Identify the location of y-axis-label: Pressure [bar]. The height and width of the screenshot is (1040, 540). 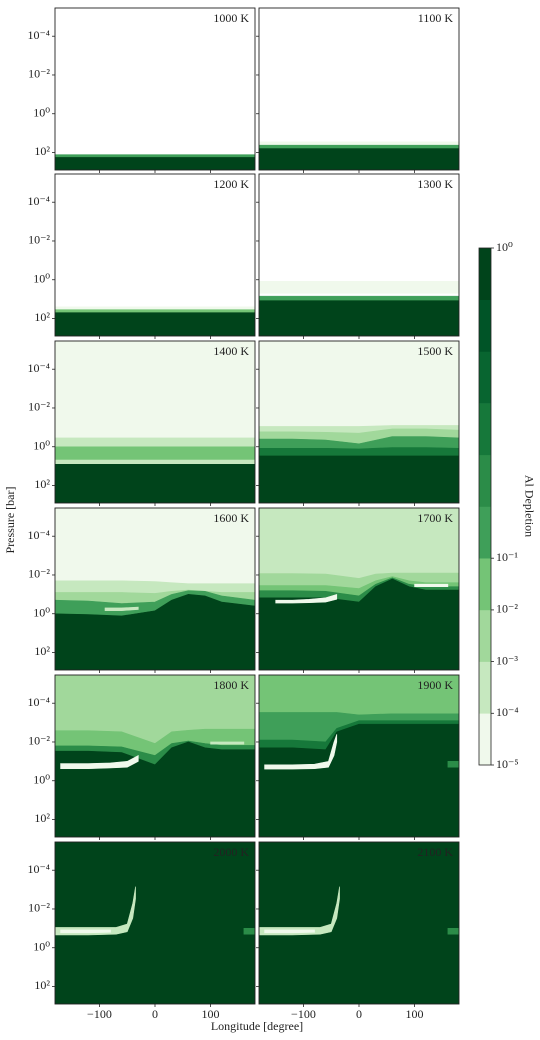
(10, 520).